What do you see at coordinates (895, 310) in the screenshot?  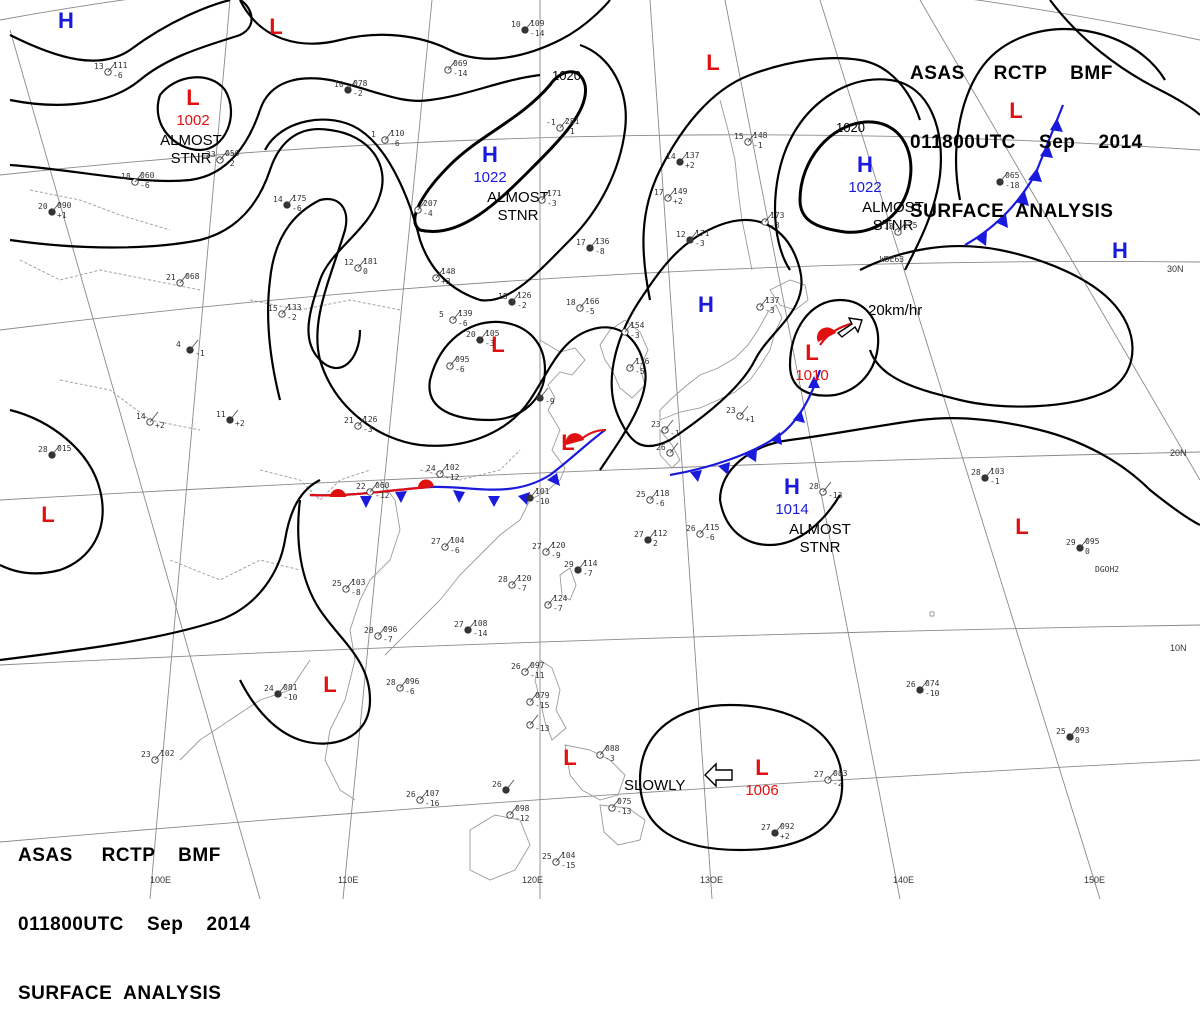 I see `motion-label-20kmhr: 20km/hr` at bounding box center [895, 310].